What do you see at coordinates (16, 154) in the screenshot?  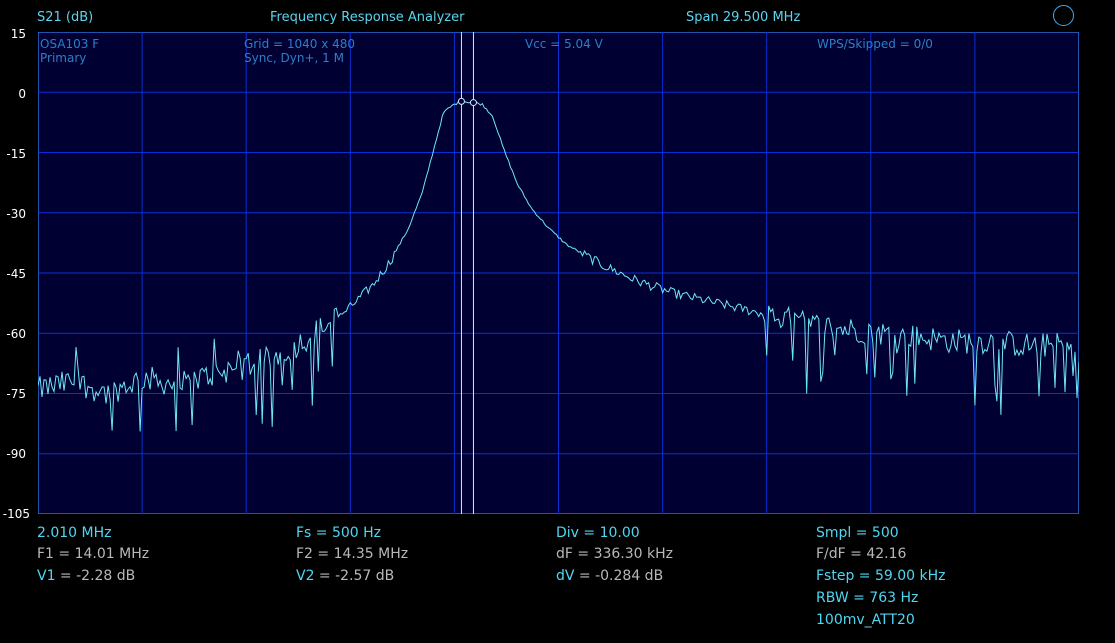 I see `y-tick-label: -15` at bounding box center [16, 154].